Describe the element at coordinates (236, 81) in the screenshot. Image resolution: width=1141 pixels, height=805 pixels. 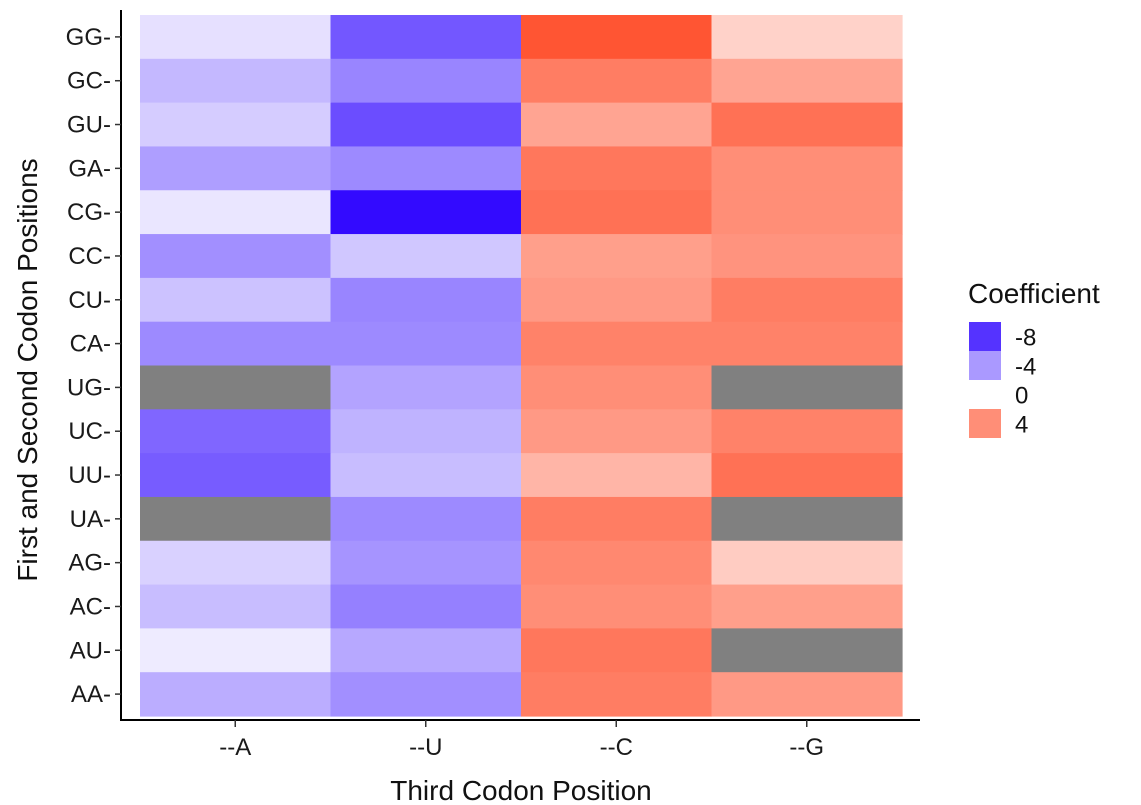
I see `heatmap-cell-gc-a` at that location.